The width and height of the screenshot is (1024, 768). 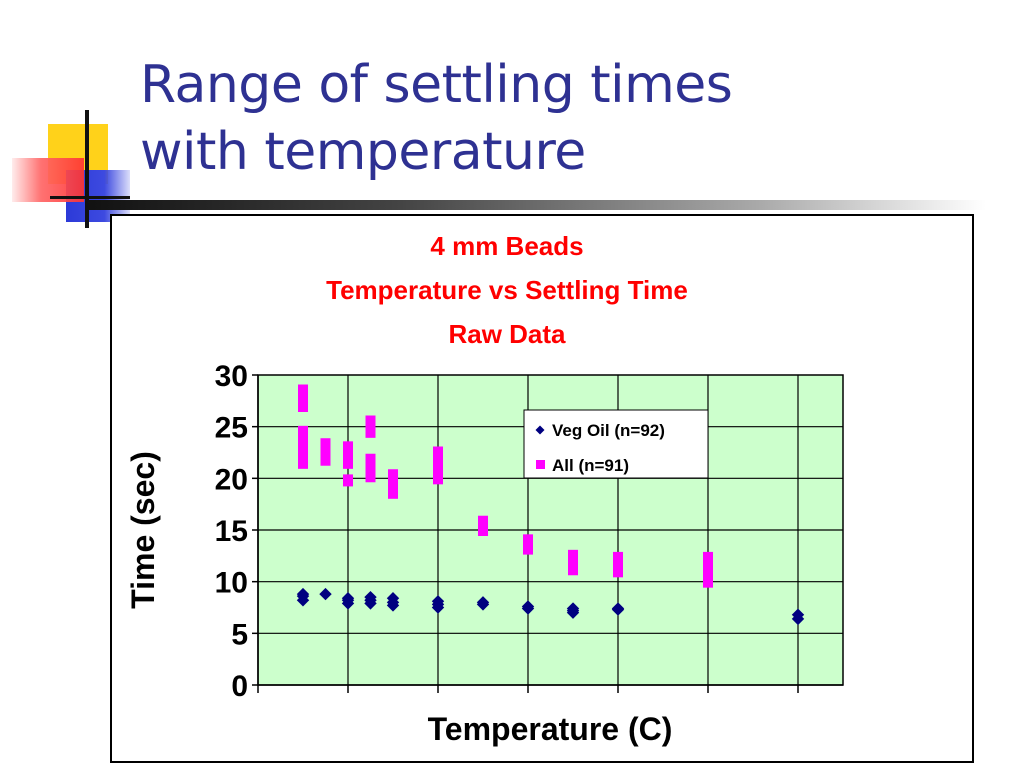 I want to click on decorative-horizontal-line, so click(x=90, y=197).